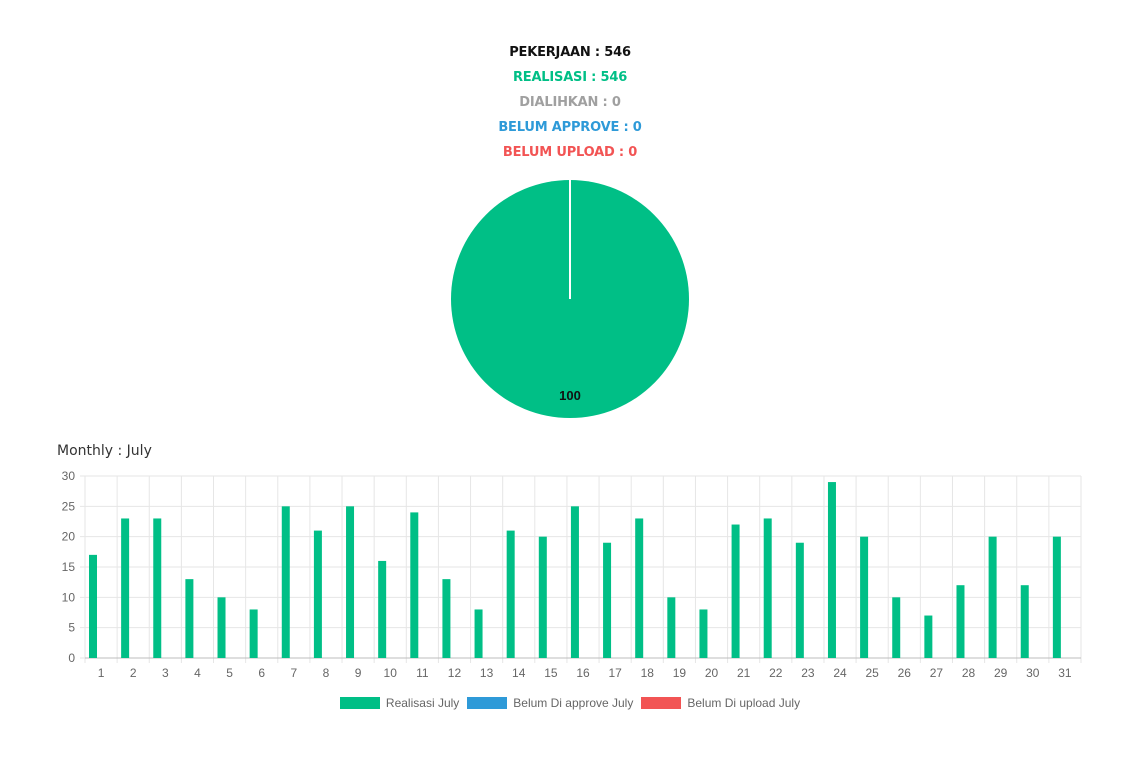 The width and height of the screenshot is (1140, 764). Describe the element at coordinates (293, 673) in the screenshot. I see `x-tick-label: 7` at that location.